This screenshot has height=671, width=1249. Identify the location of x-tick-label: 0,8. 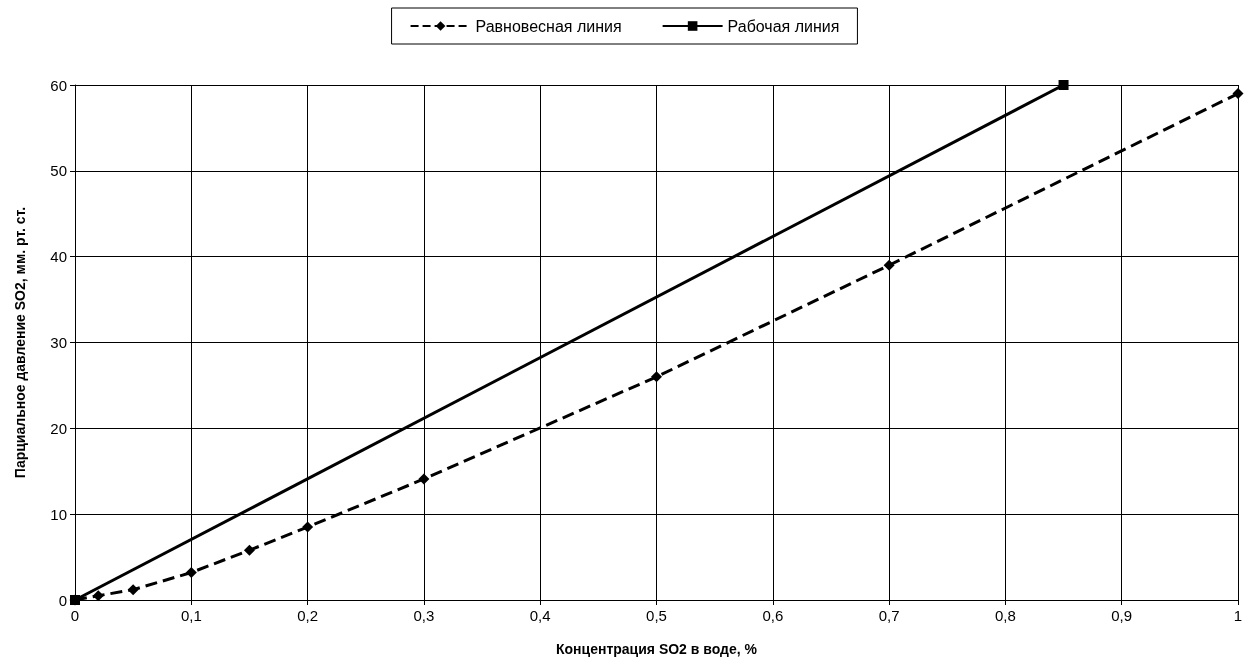
(1005, 615).